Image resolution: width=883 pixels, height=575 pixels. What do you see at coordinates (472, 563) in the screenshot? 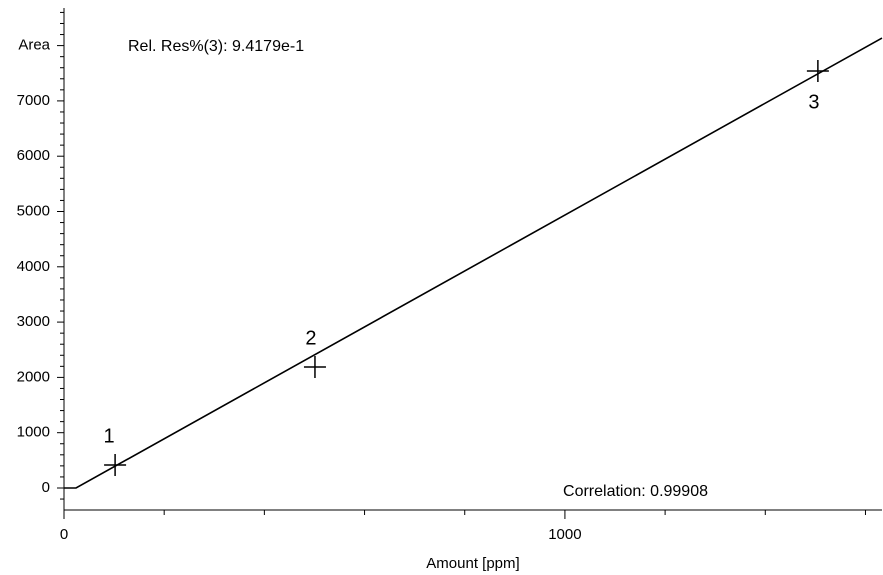
I see `x-axis-label: Amount [ppm]` at bounding box center [472, 563].